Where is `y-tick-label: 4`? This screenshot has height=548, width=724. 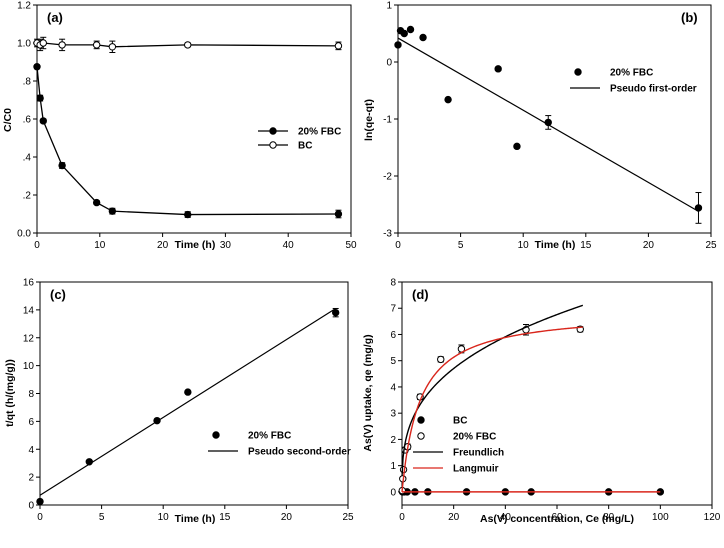
y-tick-label: 4 is located at coordinates (31, 450).